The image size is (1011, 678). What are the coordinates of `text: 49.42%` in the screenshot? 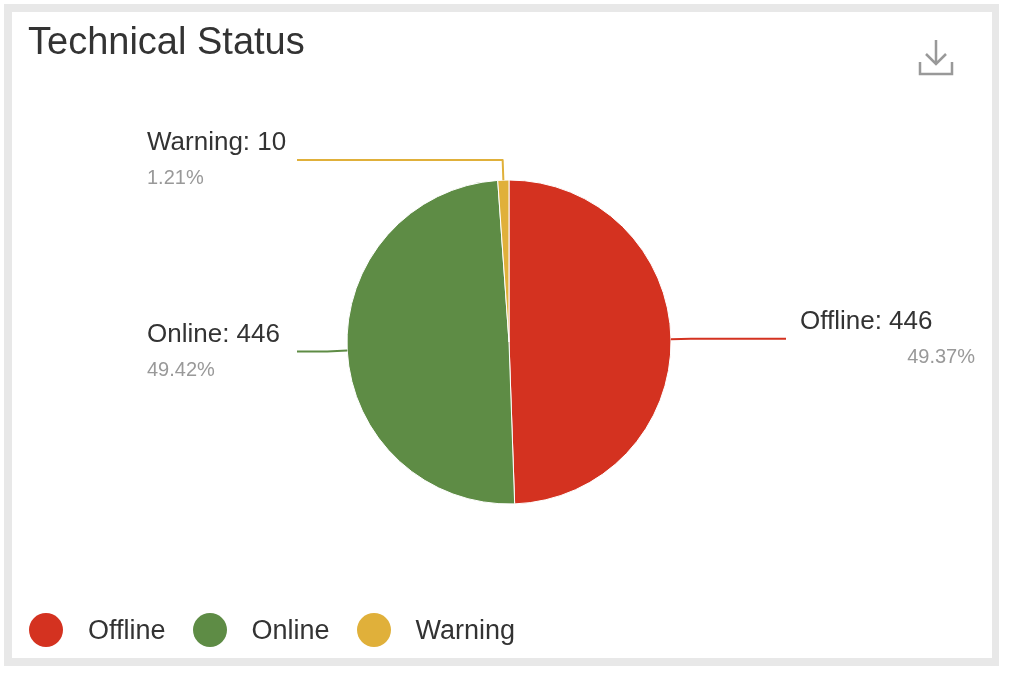 It's located at (181, 368).